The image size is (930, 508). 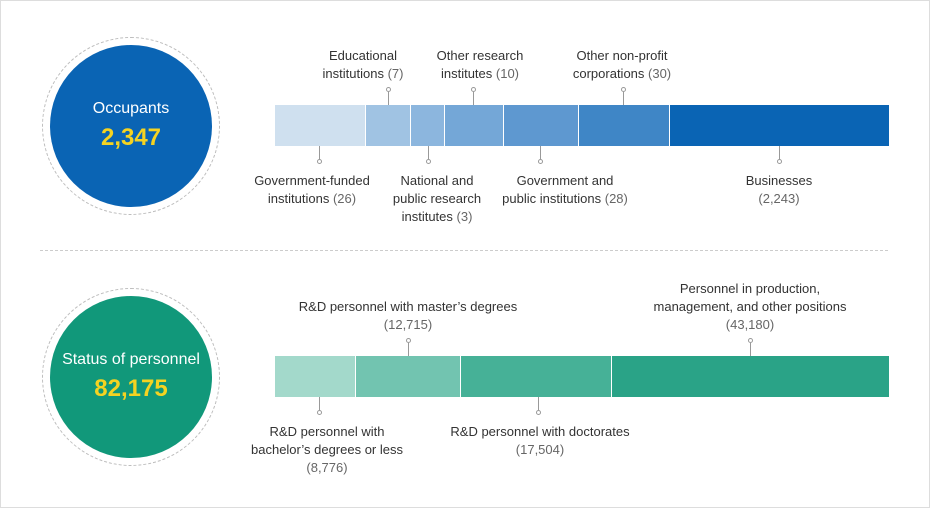 What do you see at coordinates (131, 359) in the screenshot?
I see `personnel-title: Status of personnel` at bounding box center [131, 359].